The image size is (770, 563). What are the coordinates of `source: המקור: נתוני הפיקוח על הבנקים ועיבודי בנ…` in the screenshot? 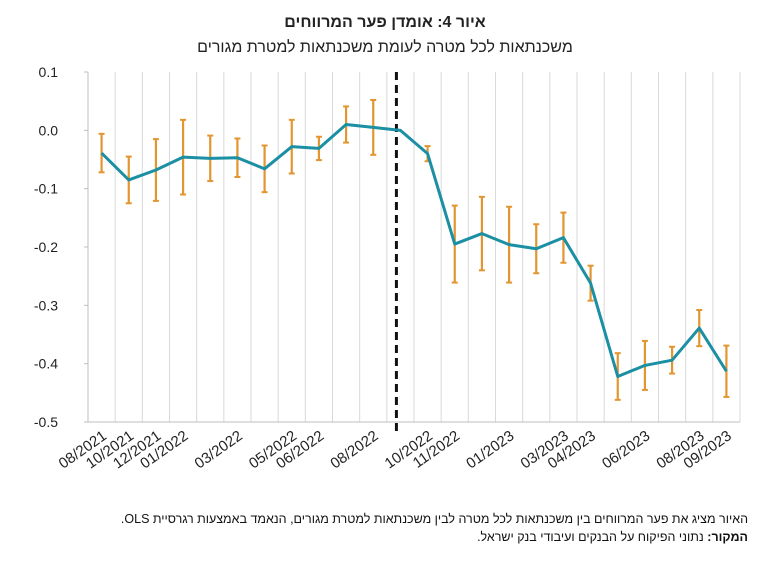 It's located at (612, 537).